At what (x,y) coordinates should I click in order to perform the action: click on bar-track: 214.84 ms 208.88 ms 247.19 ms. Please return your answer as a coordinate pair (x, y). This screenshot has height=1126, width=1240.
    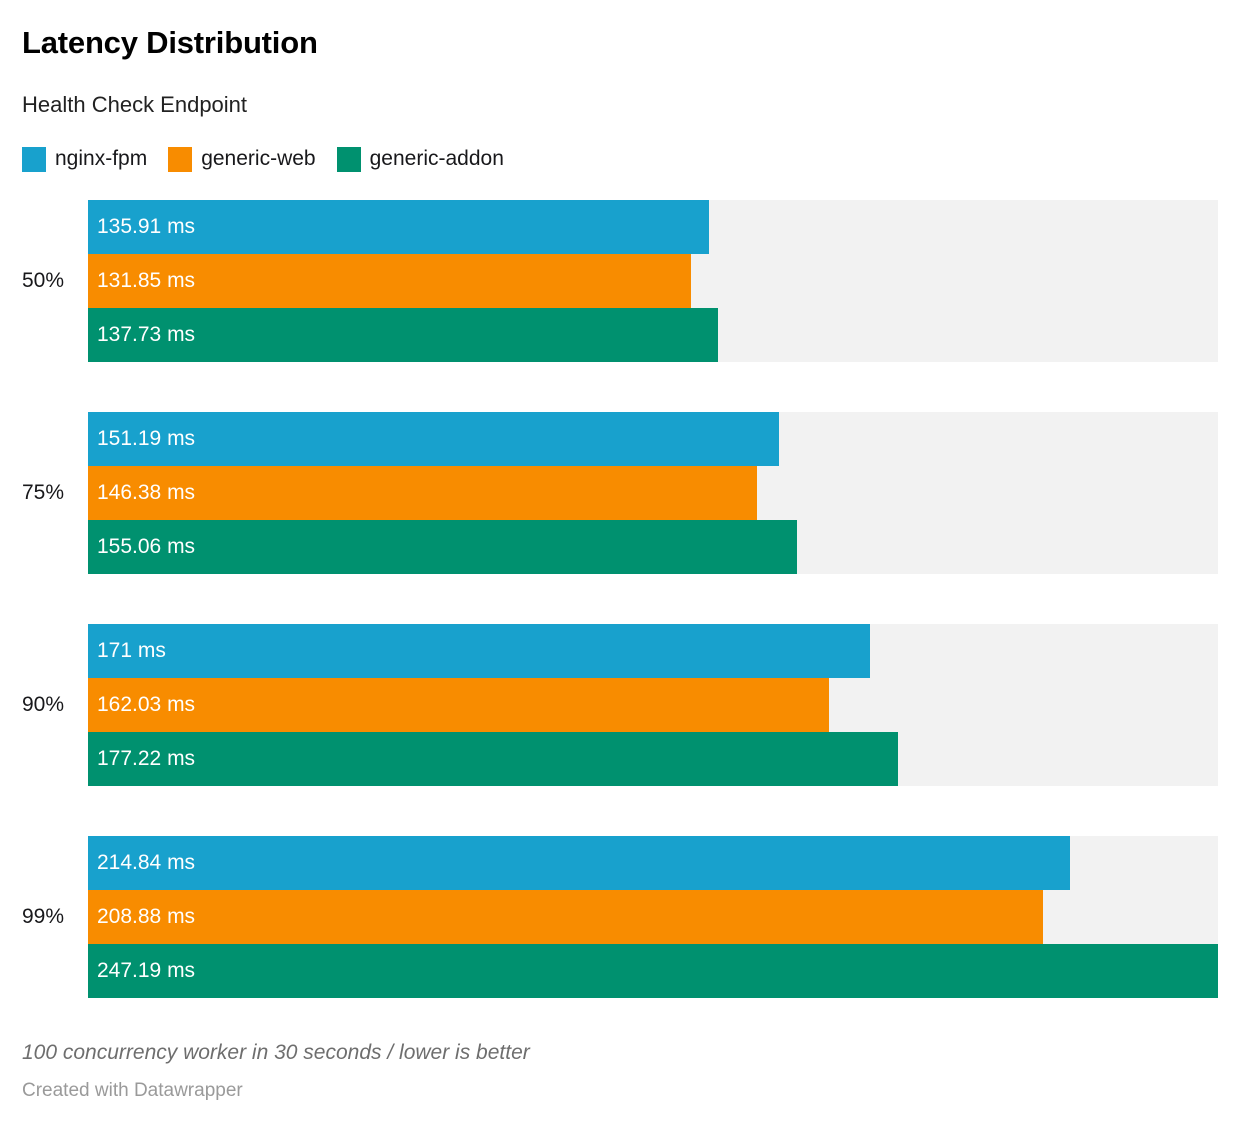
    Looking at the image, I should click on (653, 916).